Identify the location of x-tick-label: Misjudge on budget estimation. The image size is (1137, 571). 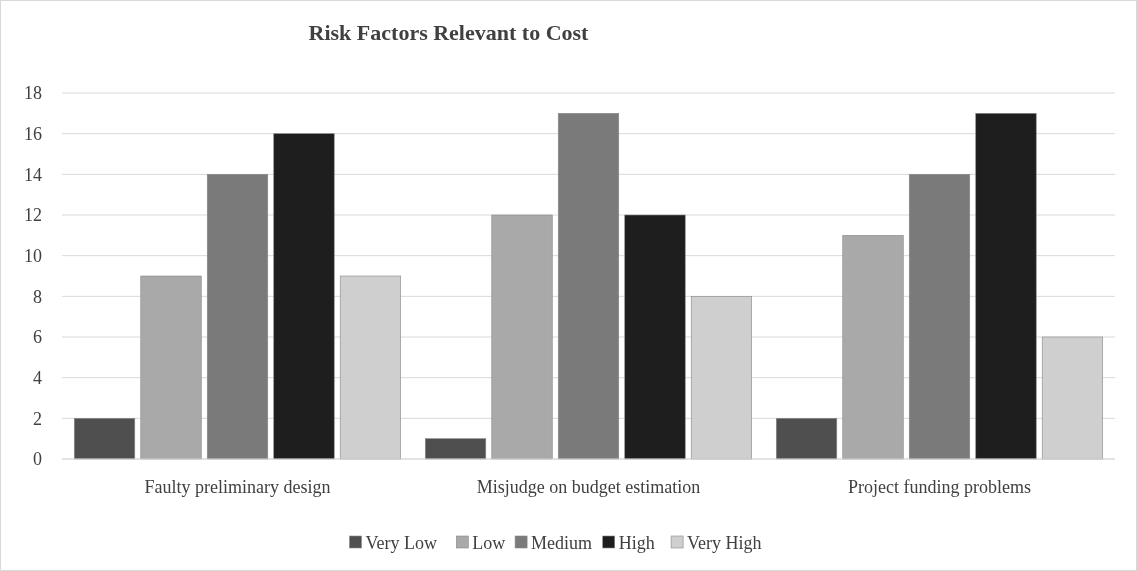
(588, 487).